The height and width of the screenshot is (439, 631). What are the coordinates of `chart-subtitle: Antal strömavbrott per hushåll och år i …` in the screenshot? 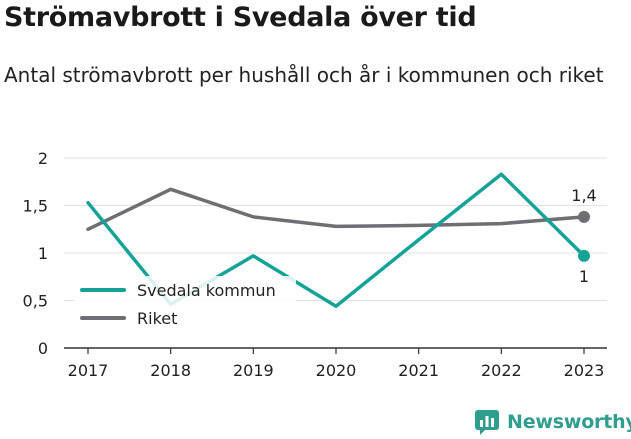 It's located at (304, 75).